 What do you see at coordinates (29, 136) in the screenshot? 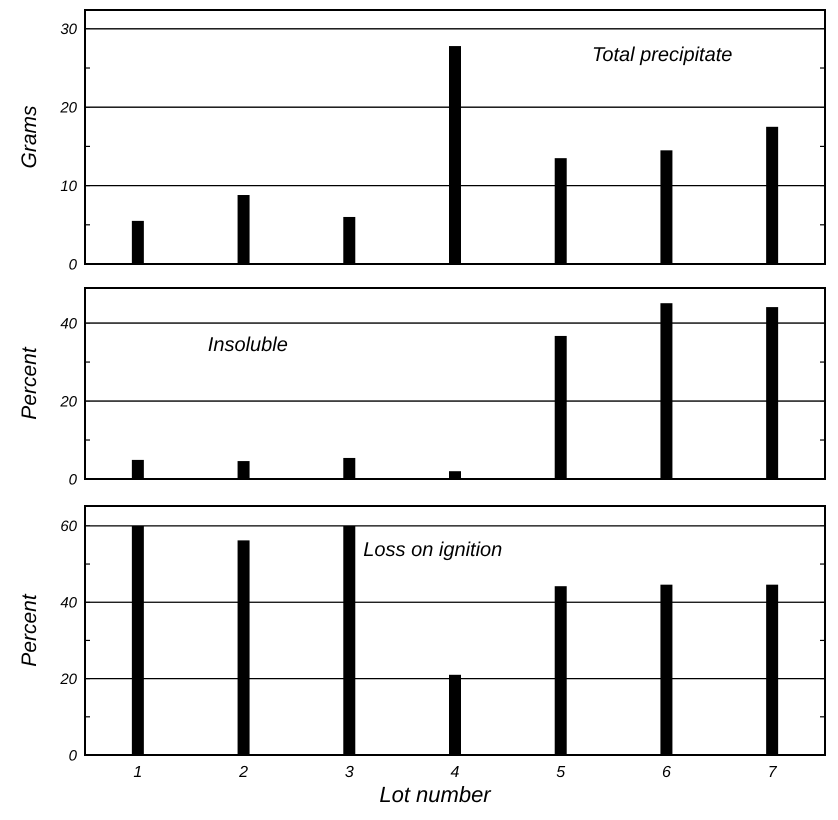
I see `y-axis-title: Grams` at bounding box center [29, 136].